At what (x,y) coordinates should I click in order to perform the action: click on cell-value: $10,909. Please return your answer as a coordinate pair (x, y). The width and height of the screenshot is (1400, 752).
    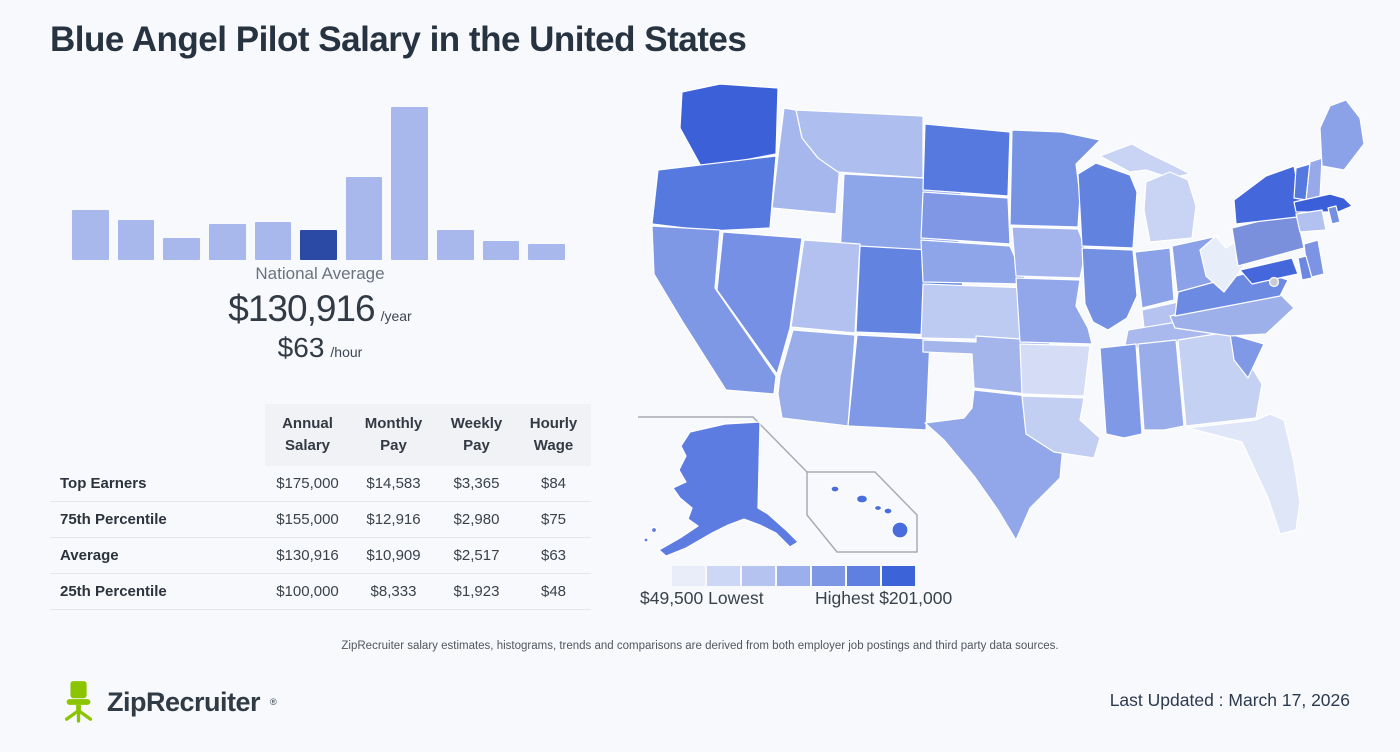
    Looking at the image, I should click on (393, 555).